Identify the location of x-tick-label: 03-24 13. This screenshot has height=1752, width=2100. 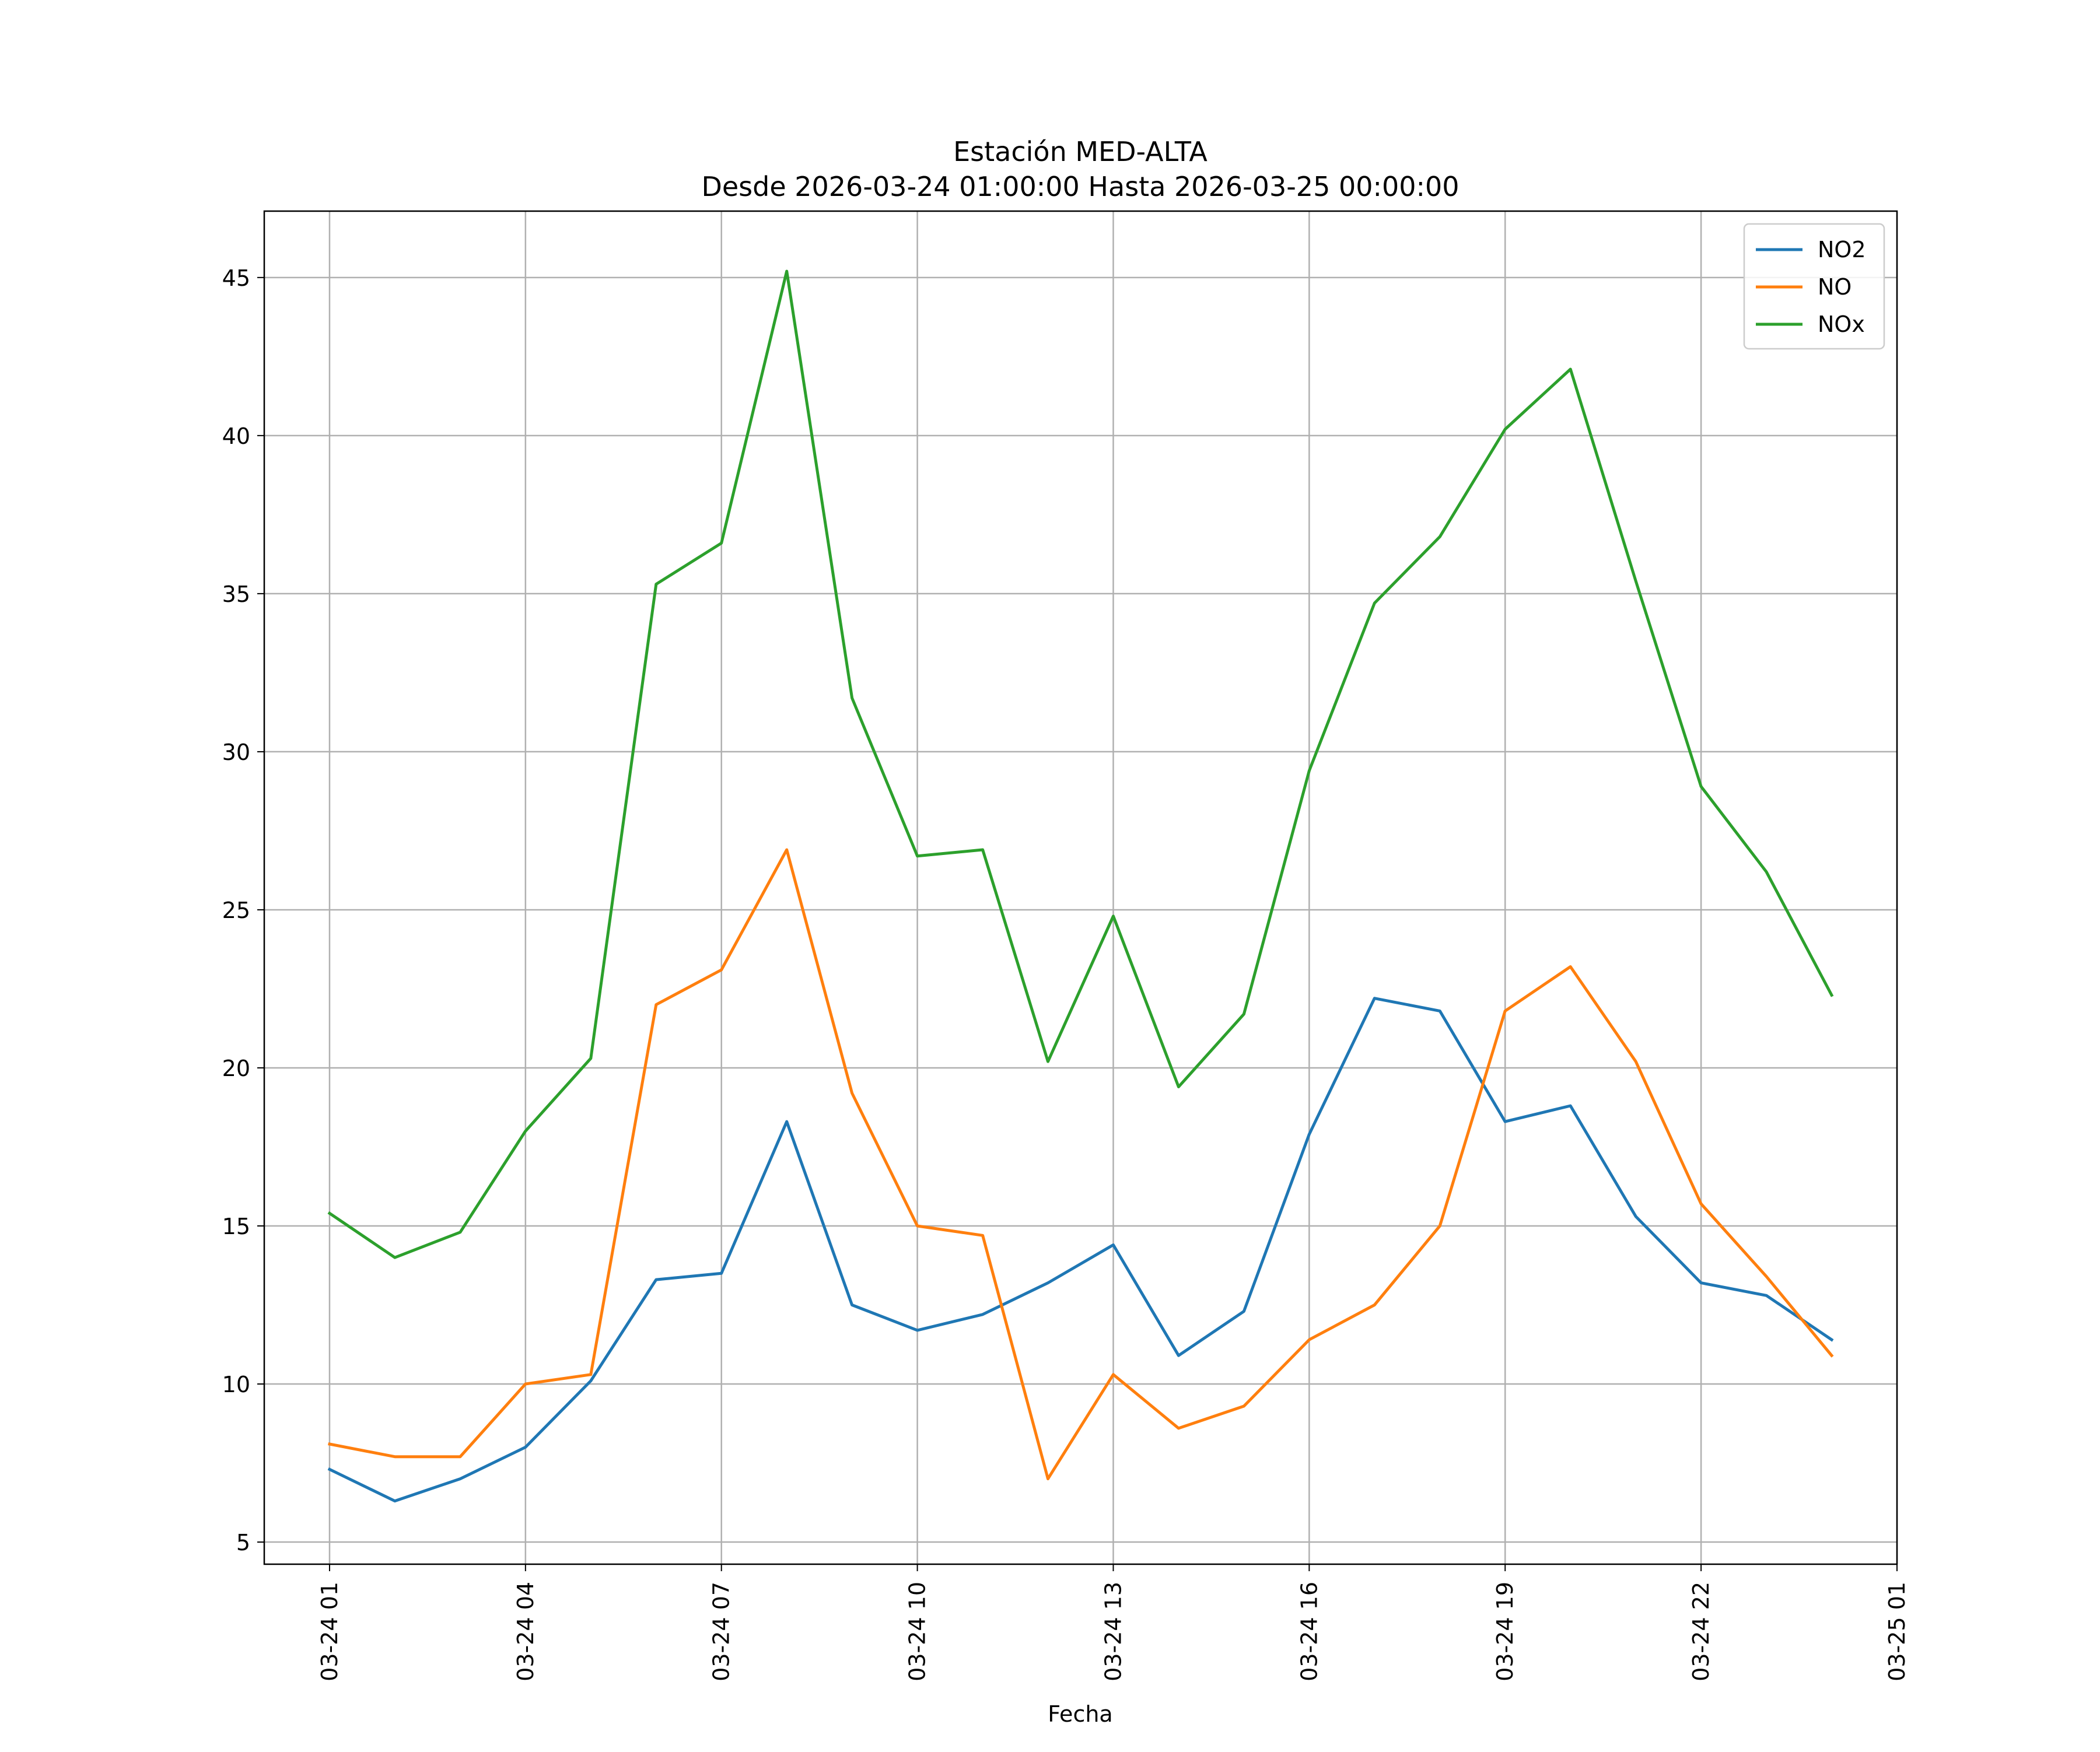
(1113, 1632).